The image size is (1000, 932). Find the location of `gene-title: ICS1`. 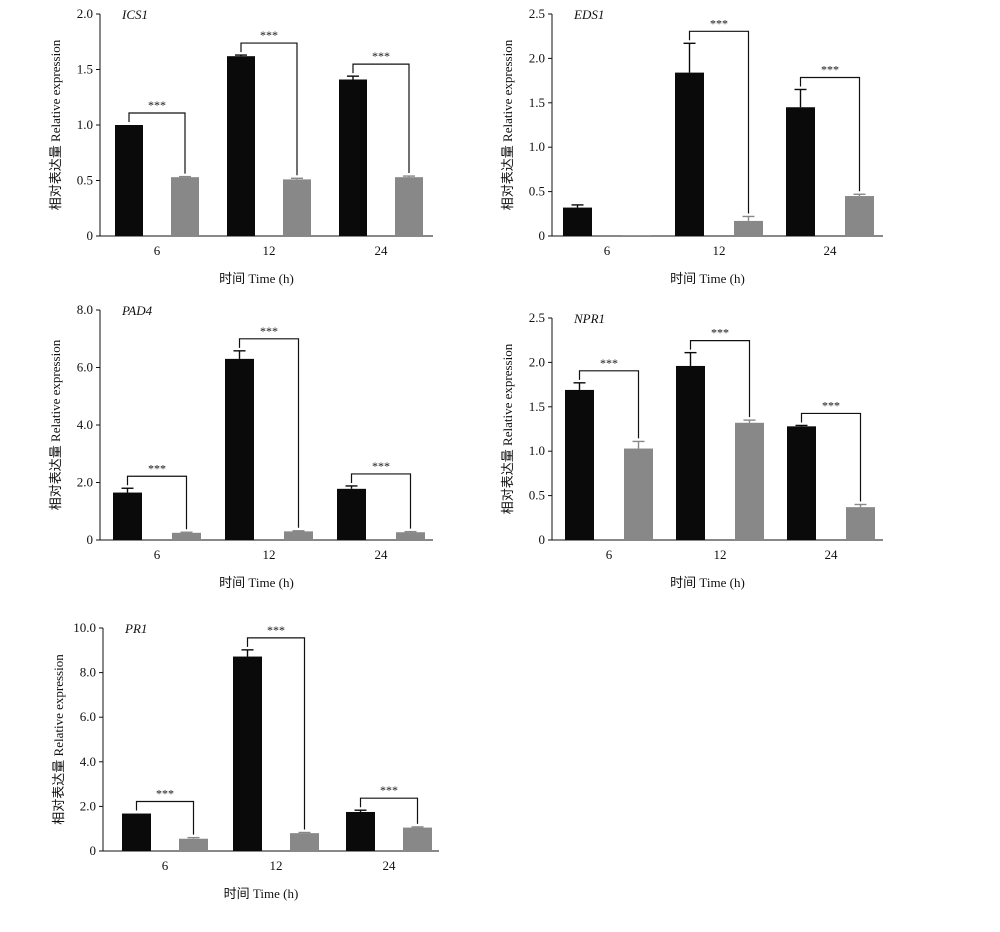

gene-title: ICS1 is located at coordinates (134, 14).